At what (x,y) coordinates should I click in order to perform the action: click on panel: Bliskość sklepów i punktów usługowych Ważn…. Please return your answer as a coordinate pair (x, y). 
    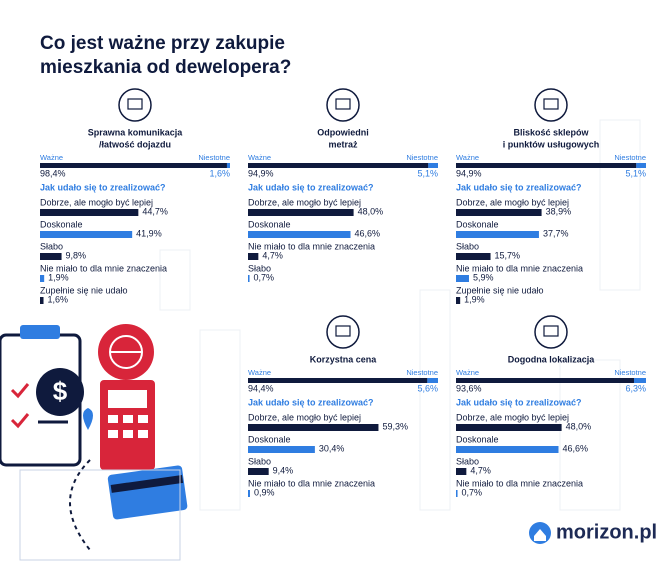
    Looking at the image, I should click on (551, 196).